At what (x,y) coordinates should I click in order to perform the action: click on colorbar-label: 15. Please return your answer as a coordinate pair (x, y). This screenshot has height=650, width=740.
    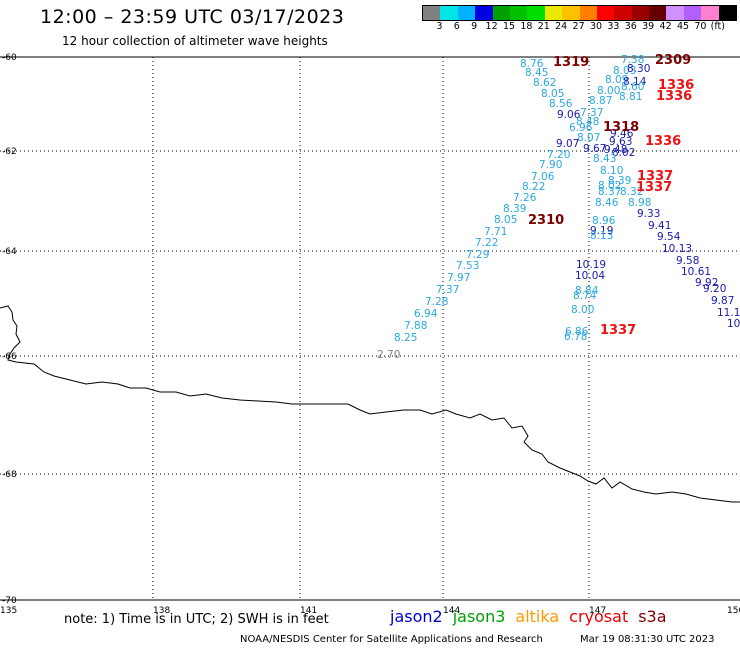
    Looking at the image, I should click on (509, 26).